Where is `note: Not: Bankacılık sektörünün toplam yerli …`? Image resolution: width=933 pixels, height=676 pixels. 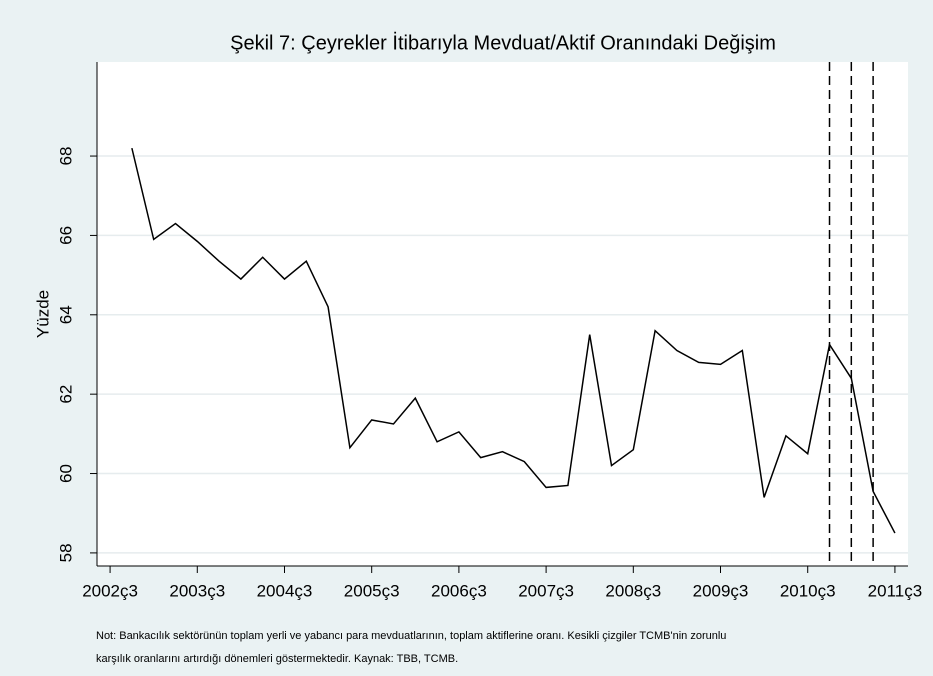
note: Not: Bankacılık sektörünün toplam yerli … is located at coordinates (411, 636).